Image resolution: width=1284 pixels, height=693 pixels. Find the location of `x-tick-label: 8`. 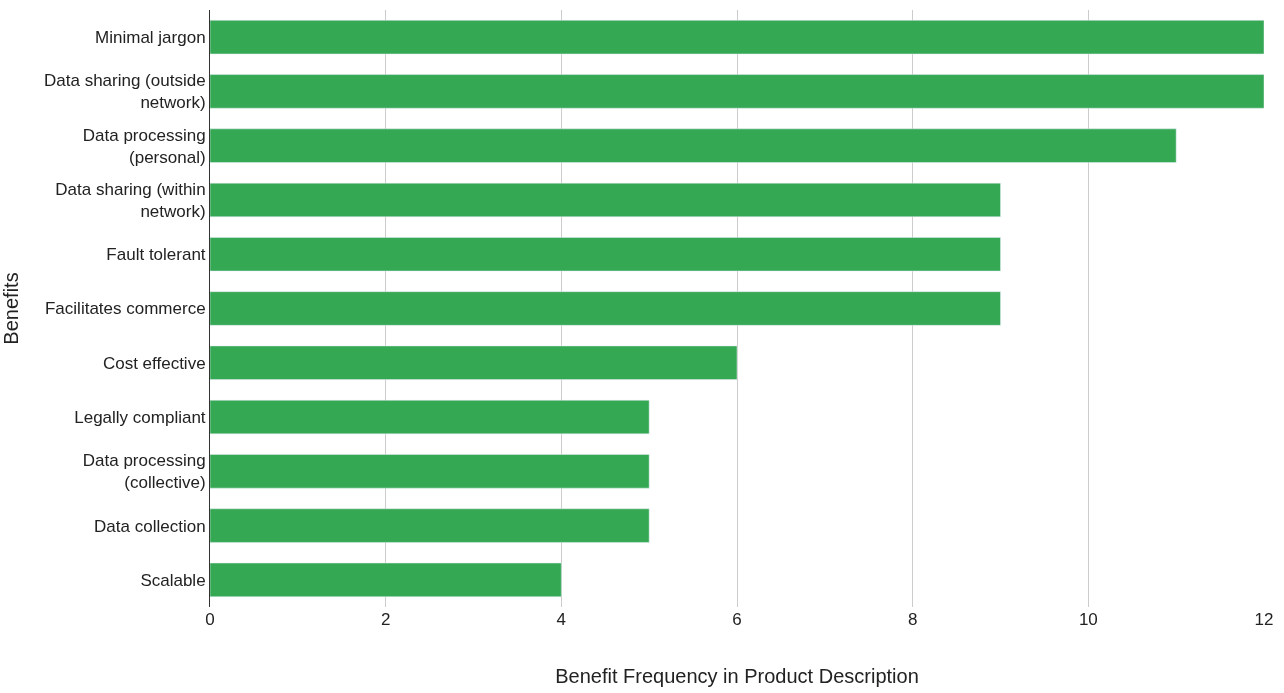

x-tick-label: 8 is located at coordinates (912, 619).